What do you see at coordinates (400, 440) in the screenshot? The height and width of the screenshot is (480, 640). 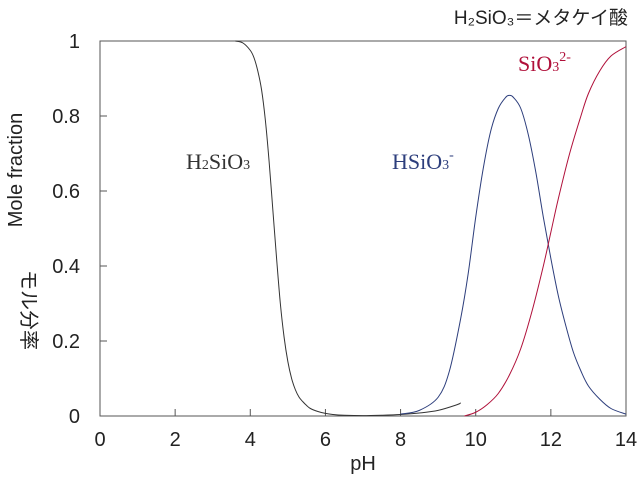 I see `x-tick-label: 8` at bounding box center [400, 440].